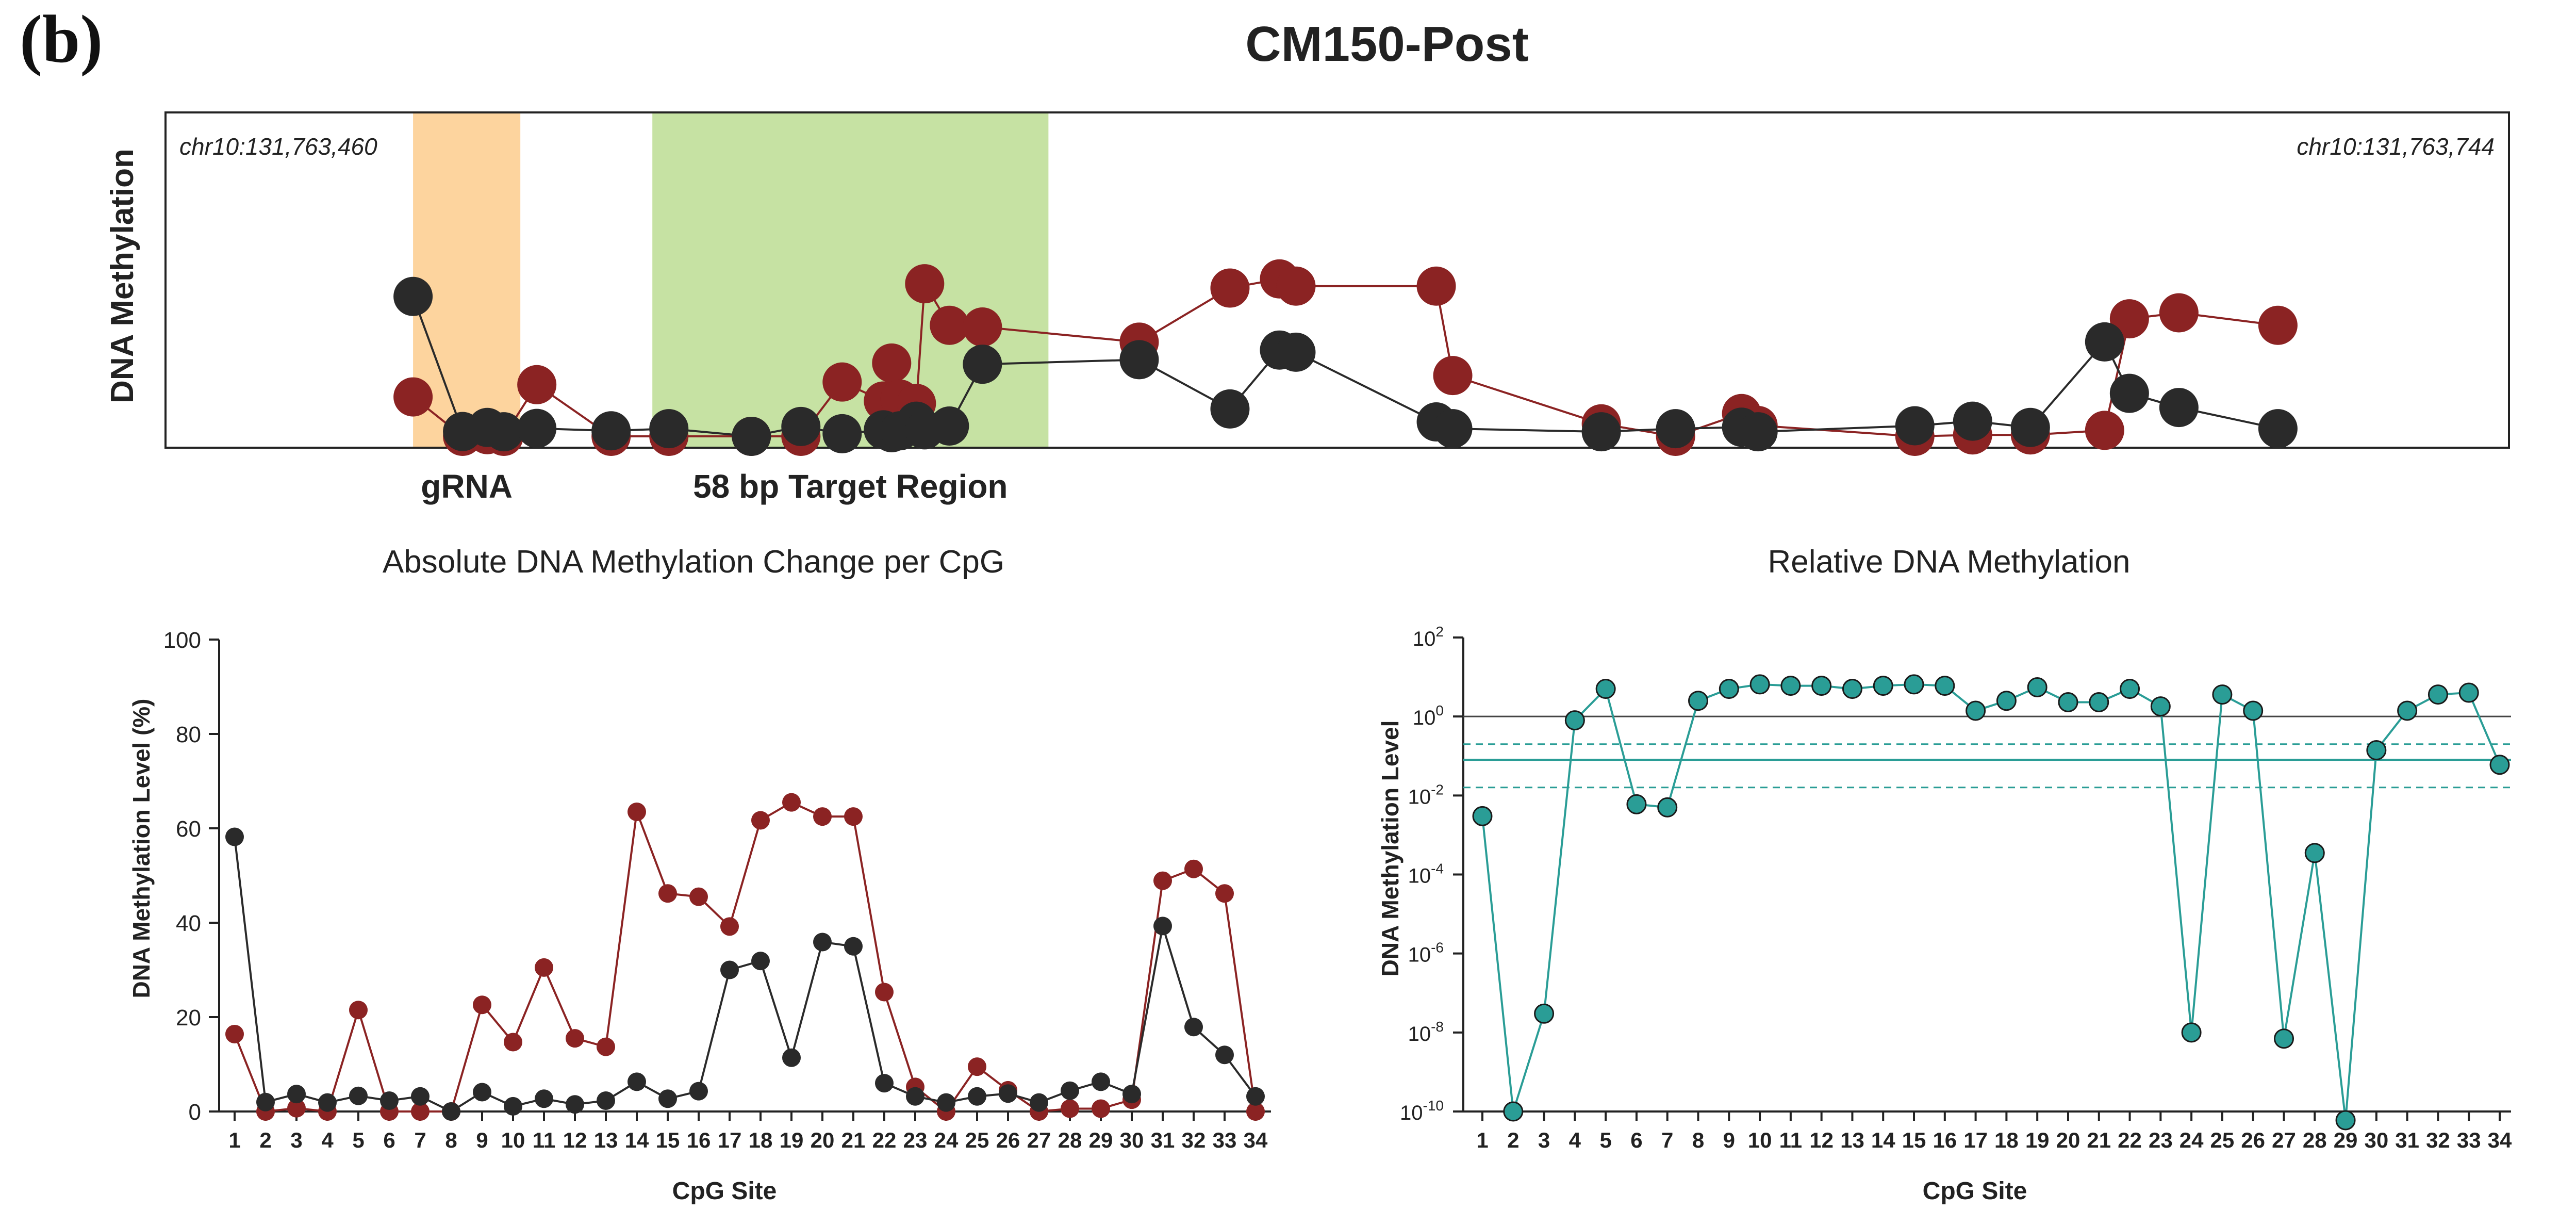  Describe the element at coordinates (296, 1140) in the screenshot. I see `left-x-tick-label: 3` at that location.